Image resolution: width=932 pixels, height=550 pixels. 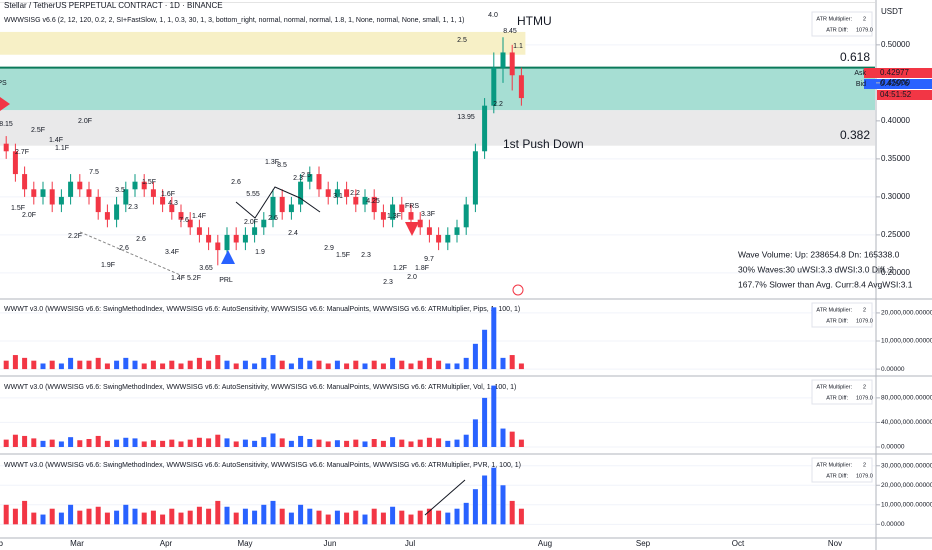 I want to click on stats-line: Wave Volume: Up: 238654.8 Dn: 165338.0, so click(x=819, y=254).